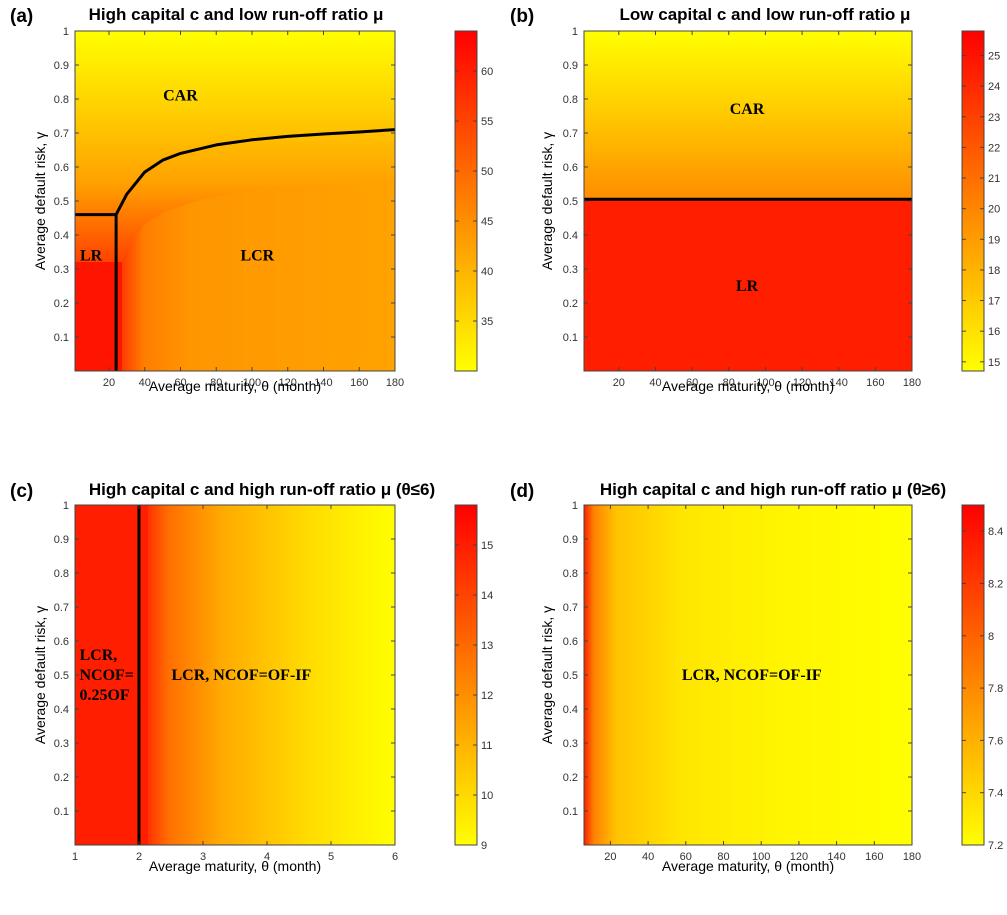 The width and height of the screenshot is (1007, 915). I want to click on x-tick-label: 2, so click(139, 857).